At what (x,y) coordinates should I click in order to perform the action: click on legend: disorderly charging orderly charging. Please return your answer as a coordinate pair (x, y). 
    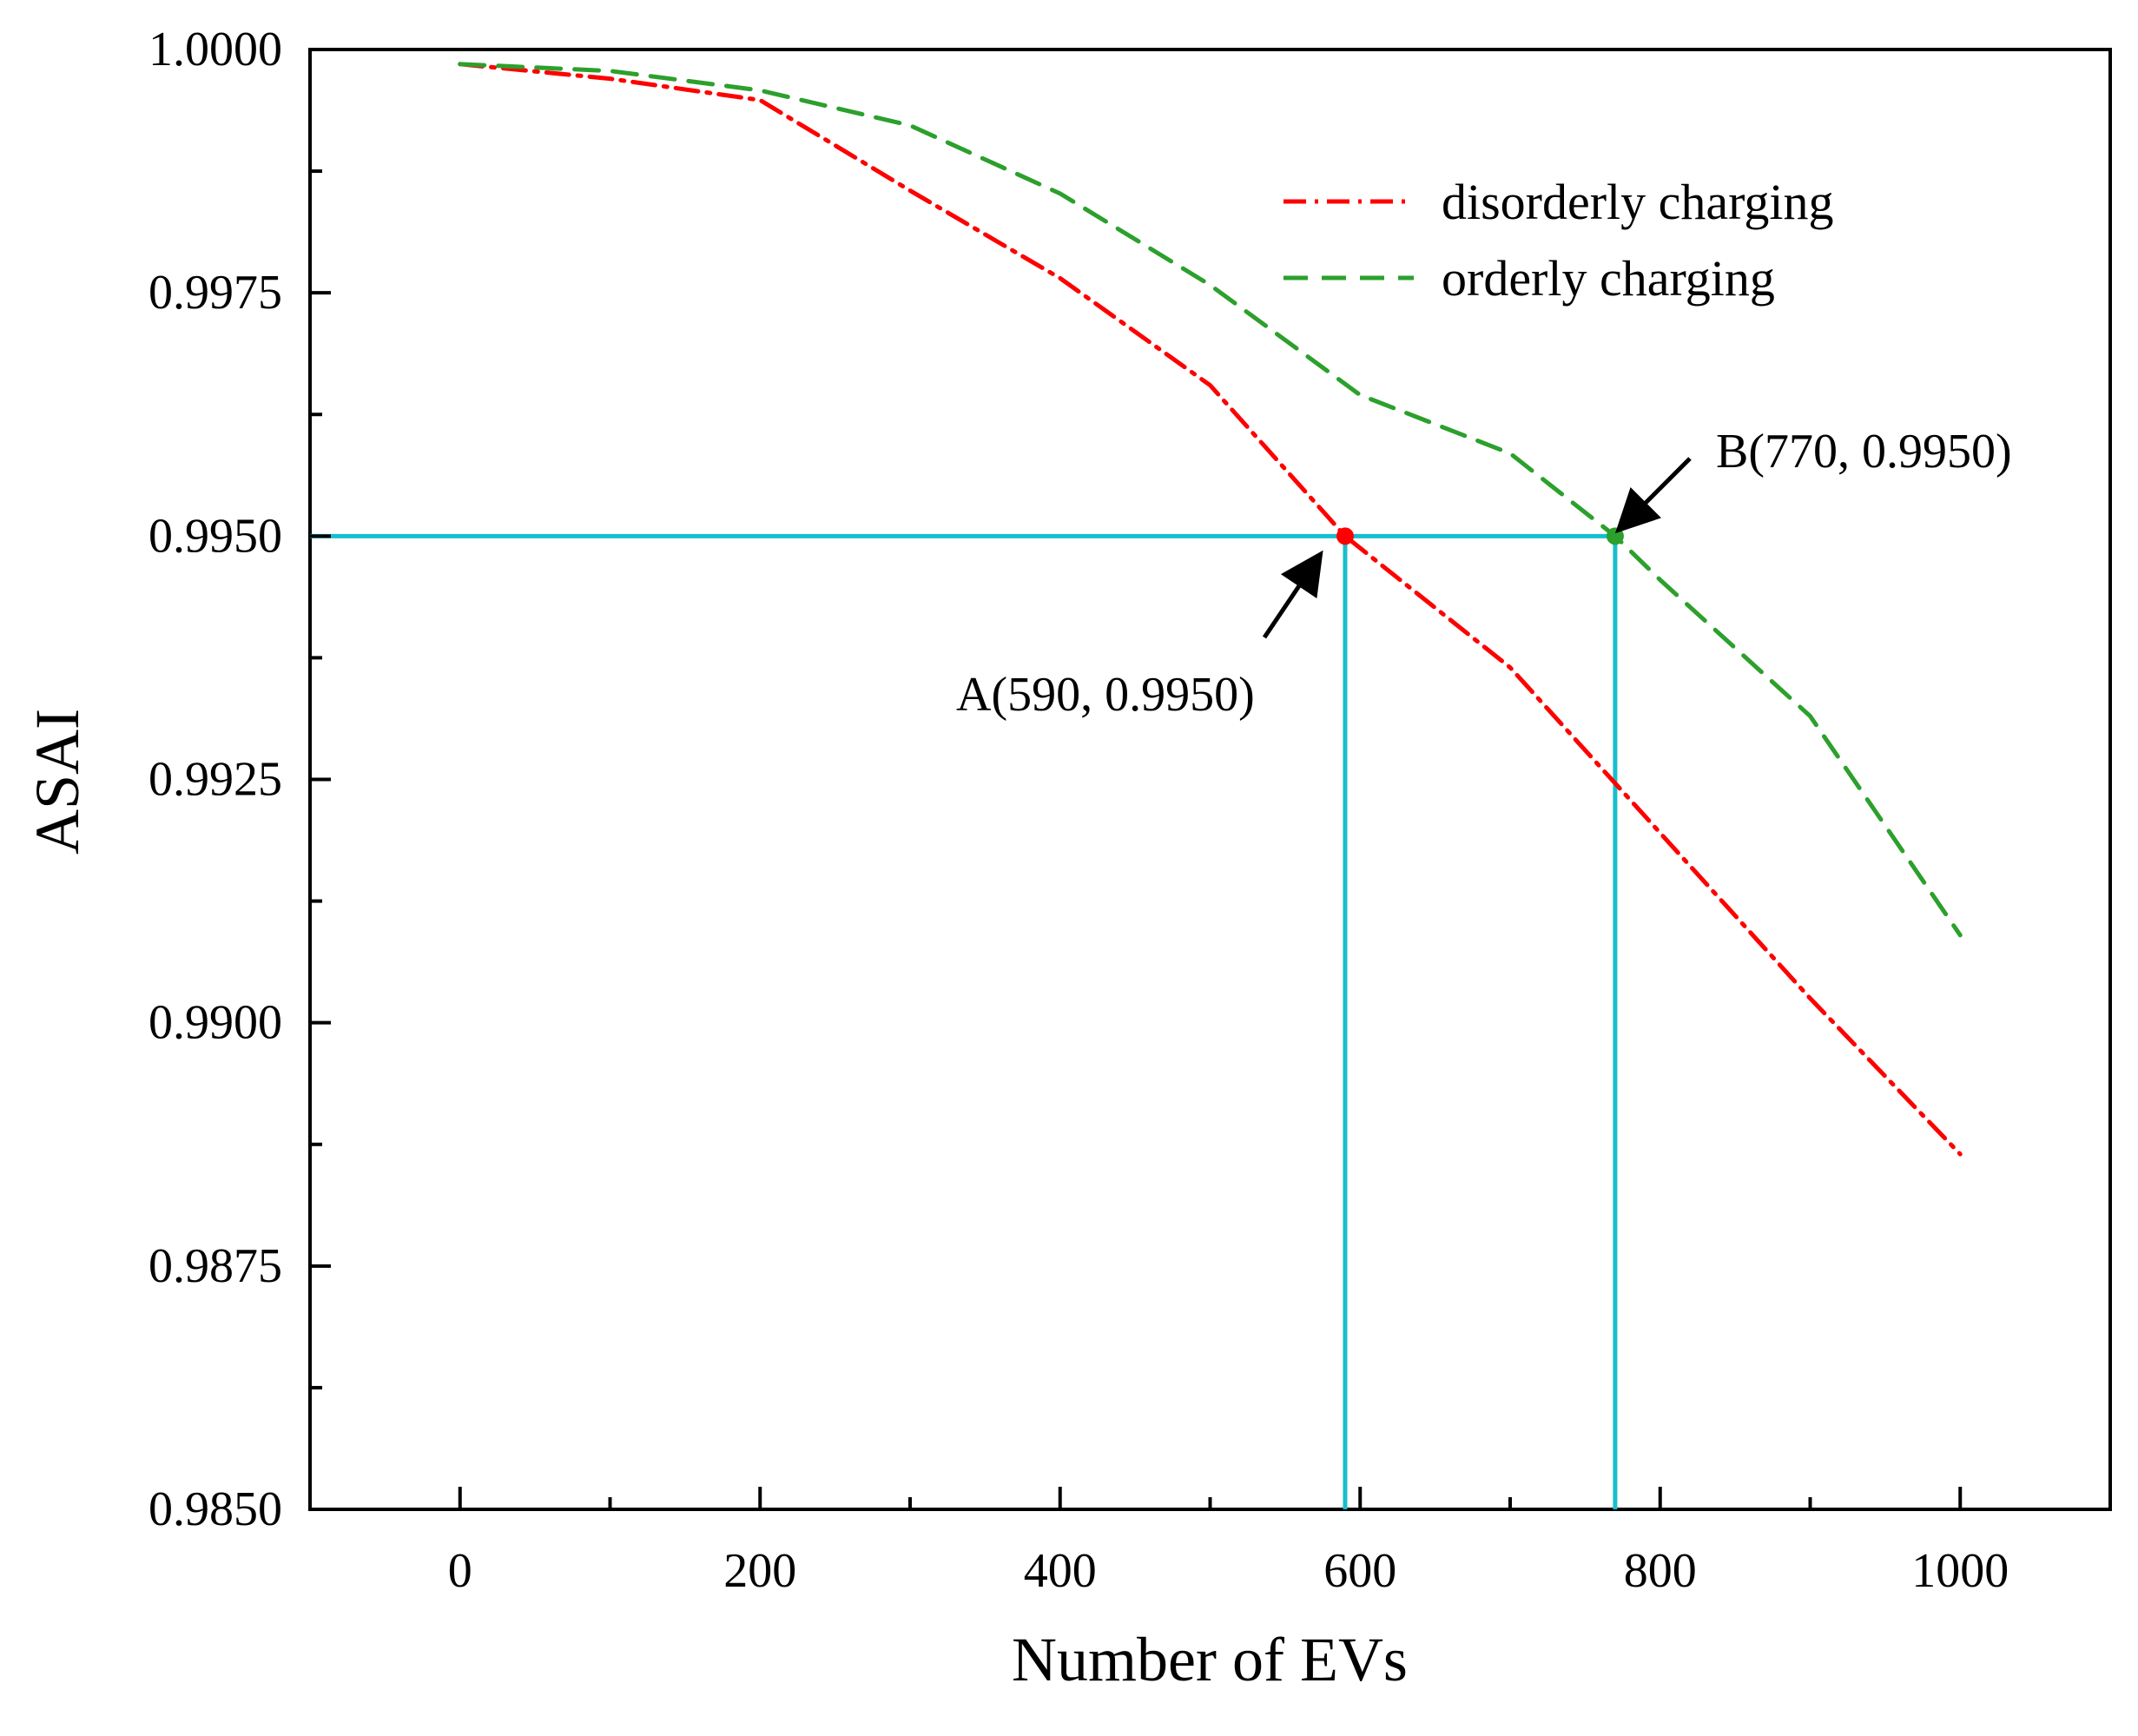
    Looking at the image, I should click on (1558, 240).